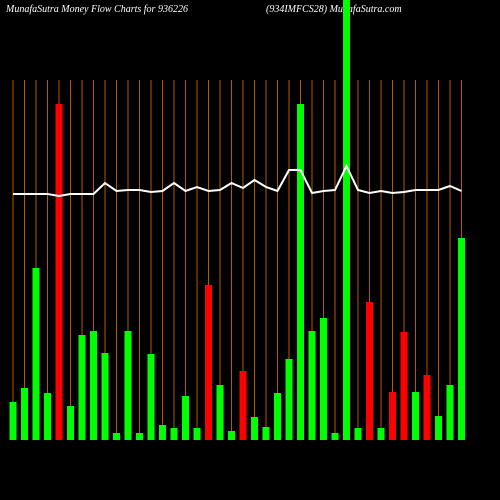  Describe the element at coordinates (237, 180) in the screenshot. I see `money-flow-line` at that location.